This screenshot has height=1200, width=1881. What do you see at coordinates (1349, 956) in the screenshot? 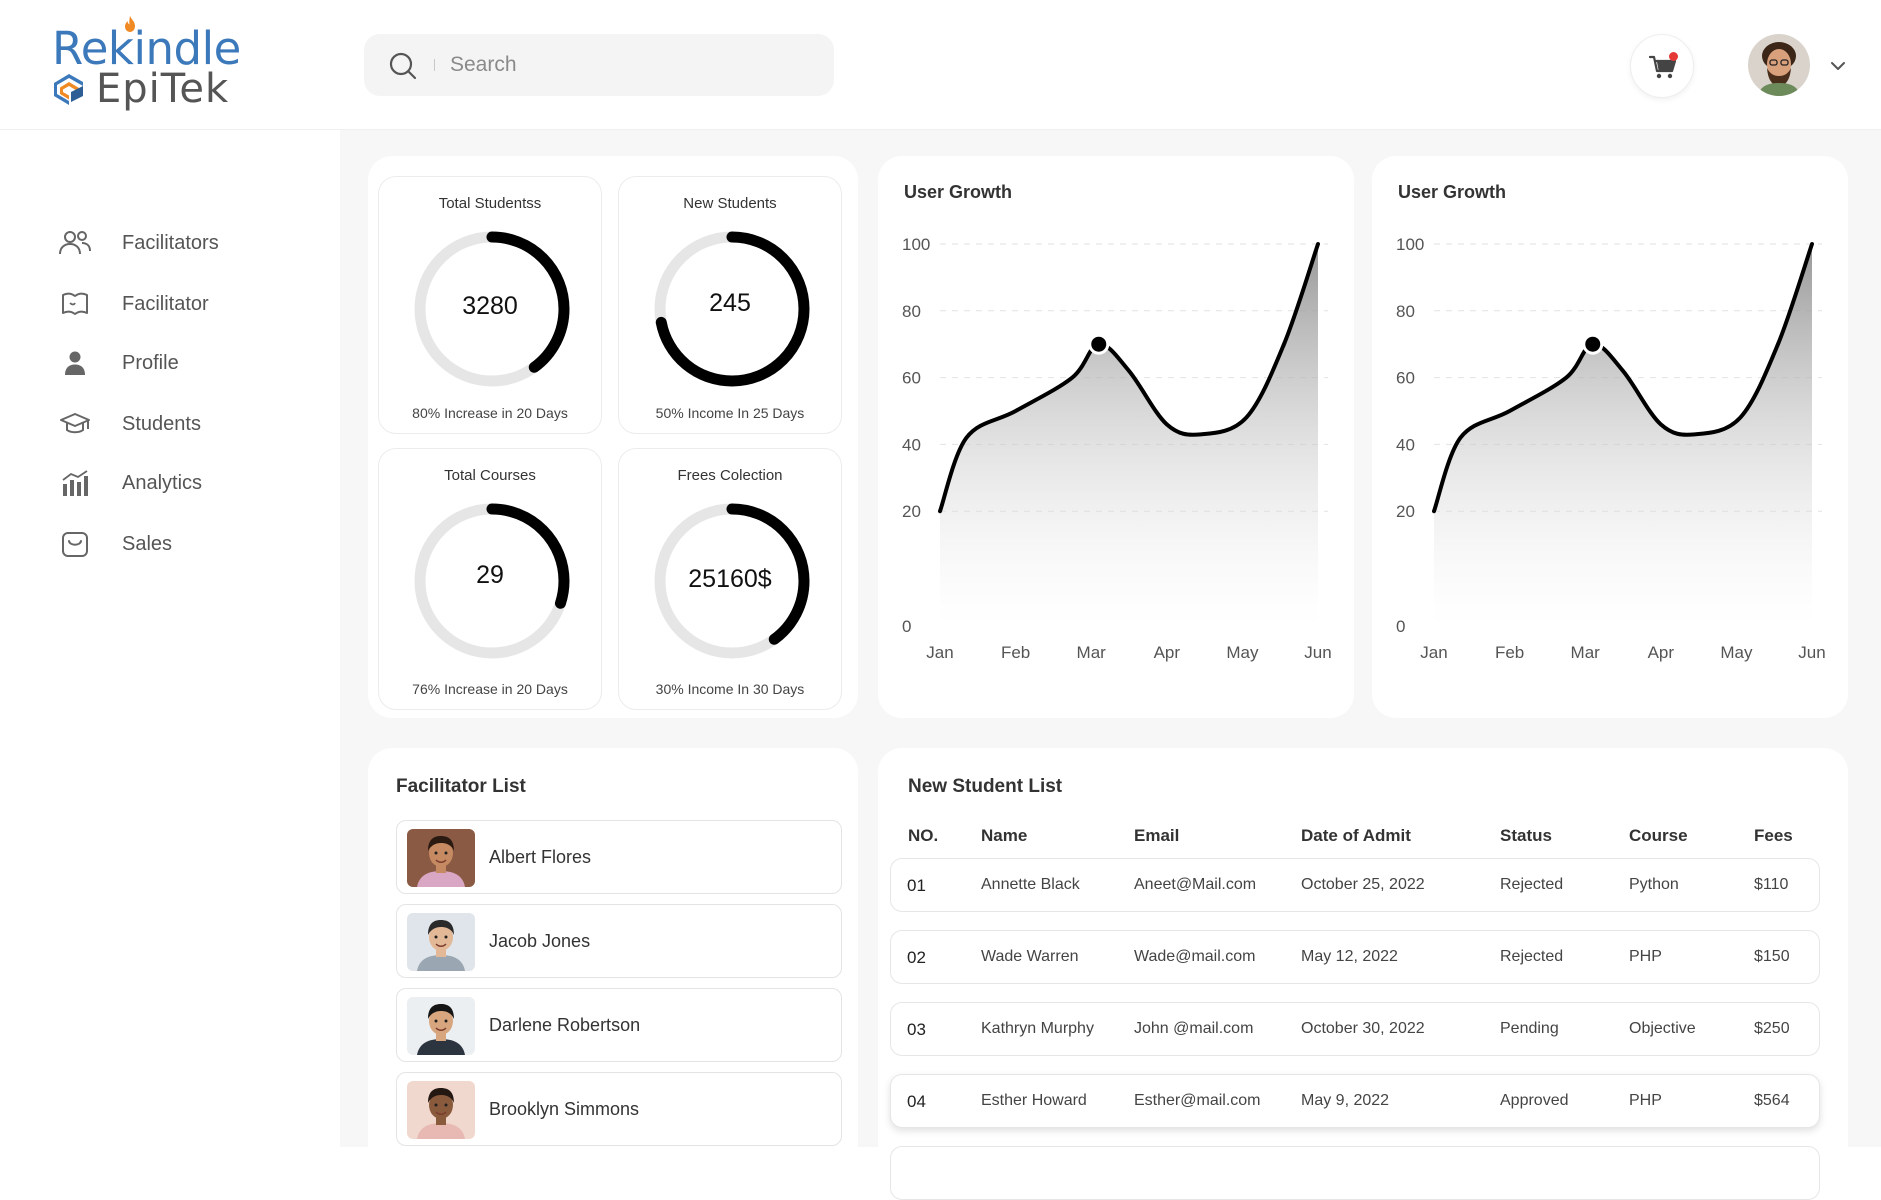
I see `cell-date: May 12, 2022` at bounding box center [1349, 956].